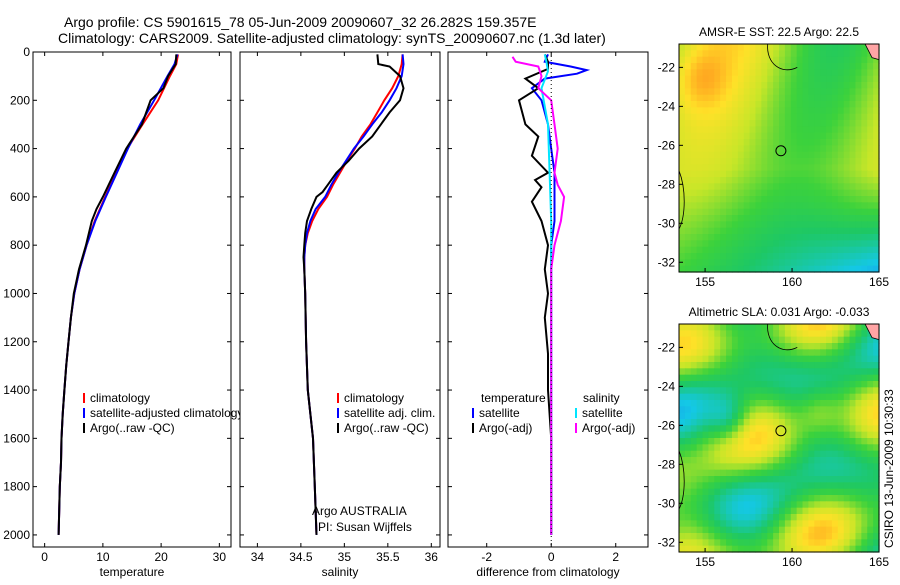  I want to click on x-tick-label: 160, so click(792, 562).